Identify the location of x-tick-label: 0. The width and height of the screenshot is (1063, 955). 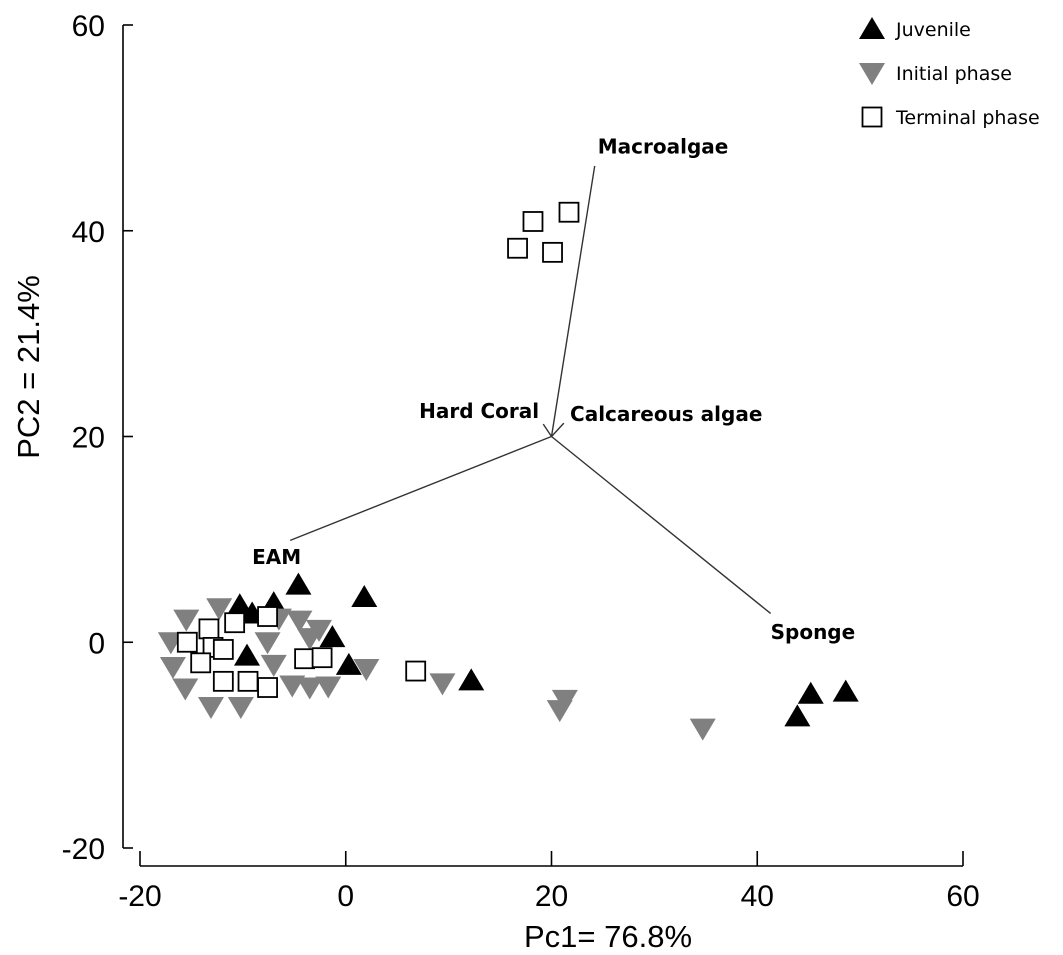
(345, 896).